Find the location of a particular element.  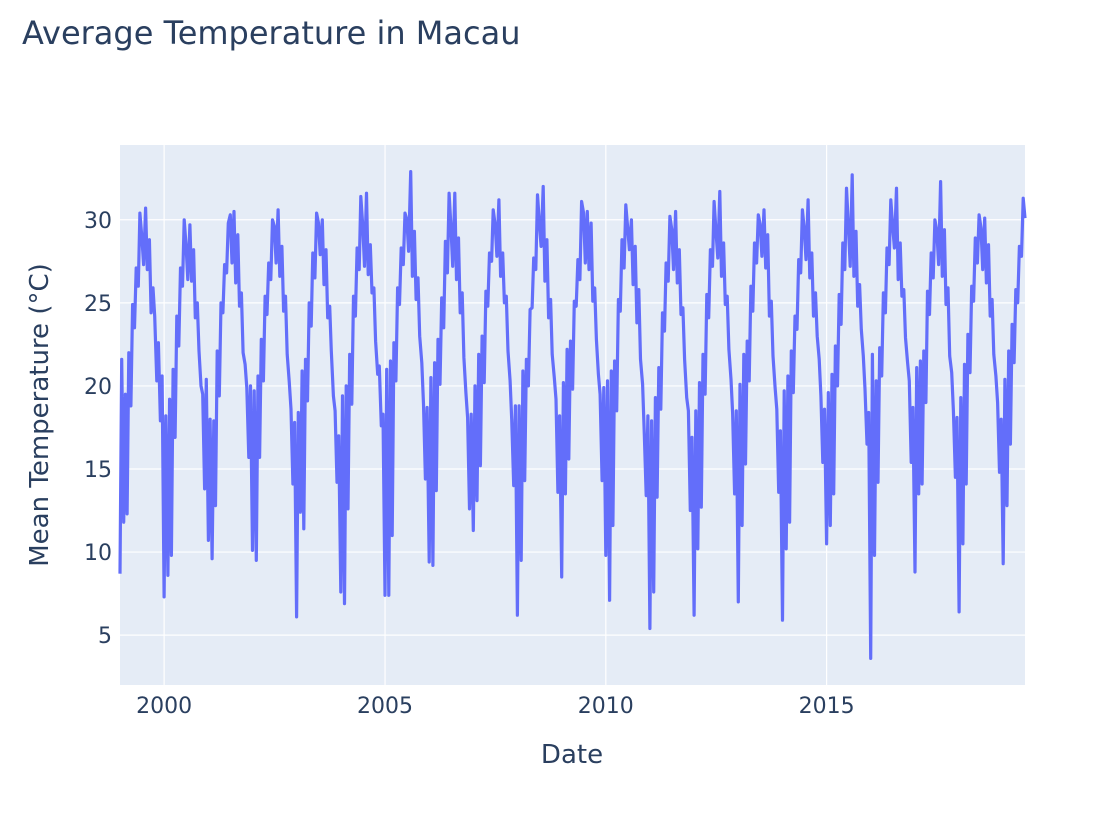

y-tick-label: 25 is located at coordinates (98, 304).